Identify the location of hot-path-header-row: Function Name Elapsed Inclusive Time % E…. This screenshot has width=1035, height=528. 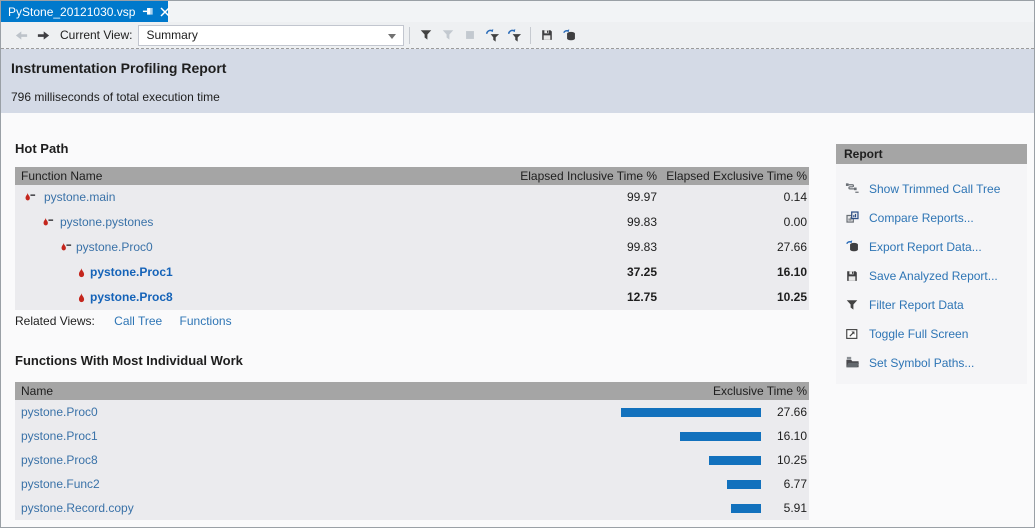
(412, 176).